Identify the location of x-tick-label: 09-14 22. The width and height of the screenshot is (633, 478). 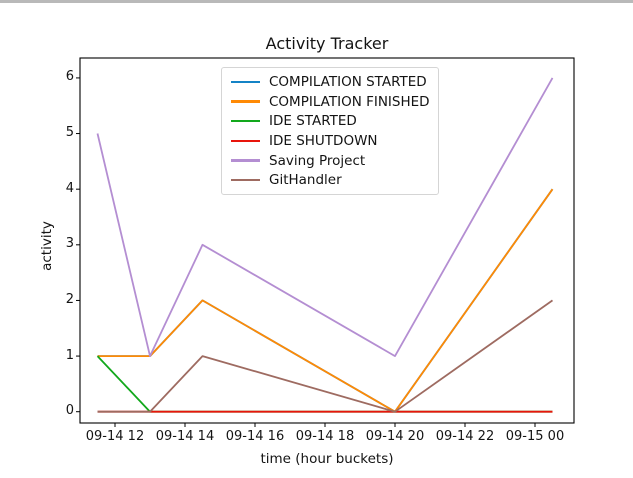
(465, 436).